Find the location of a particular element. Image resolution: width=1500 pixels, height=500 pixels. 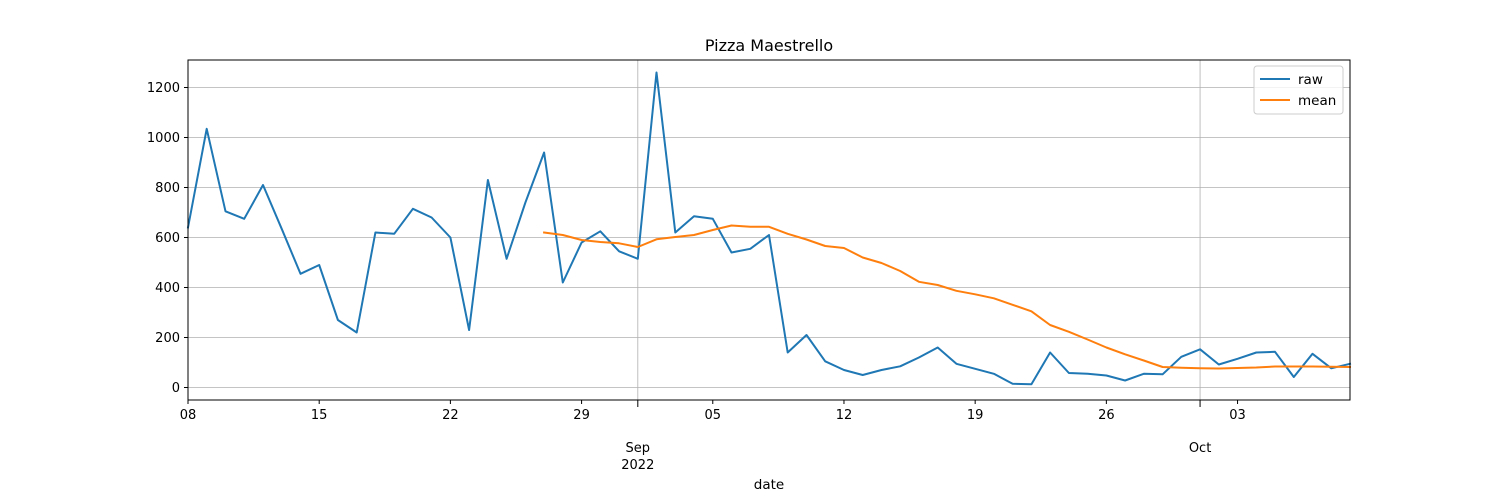

x-tick-label: 22 is located at coordinates (450, 415).